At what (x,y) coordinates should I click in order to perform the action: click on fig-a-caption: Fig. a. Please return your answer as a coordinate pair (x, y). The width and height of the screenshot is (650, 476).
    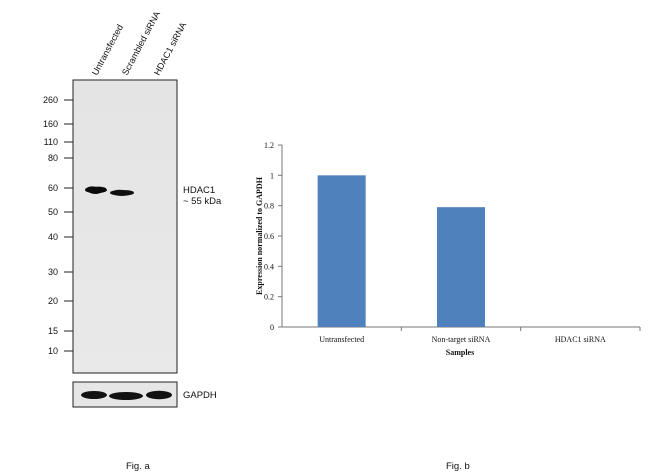
    Looking at the image, I should click on (138, 466).